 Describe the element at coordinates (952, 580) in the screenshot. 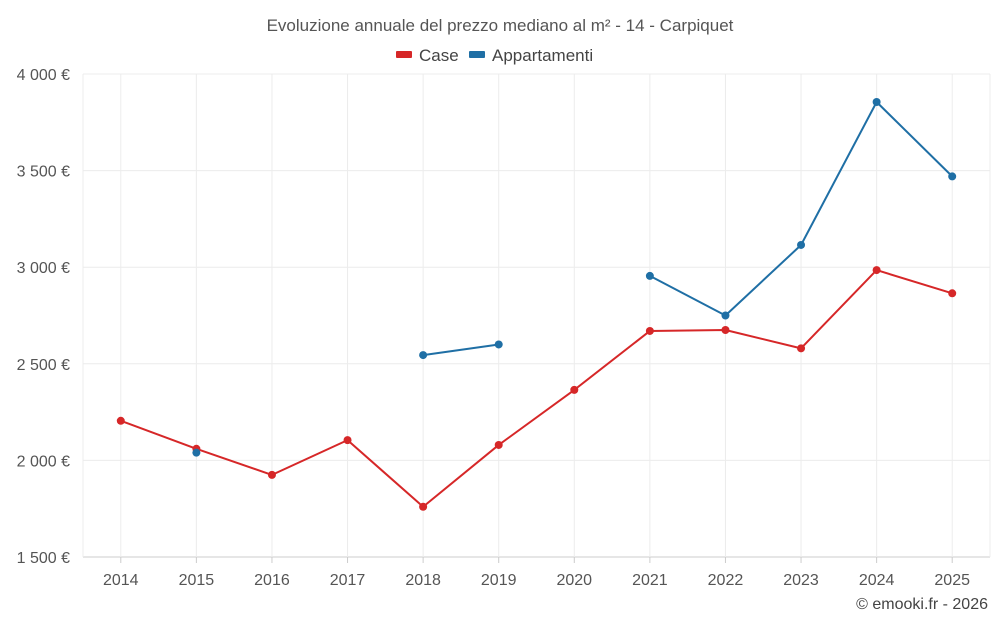

I see `x-tick-label: 2025` at that location.